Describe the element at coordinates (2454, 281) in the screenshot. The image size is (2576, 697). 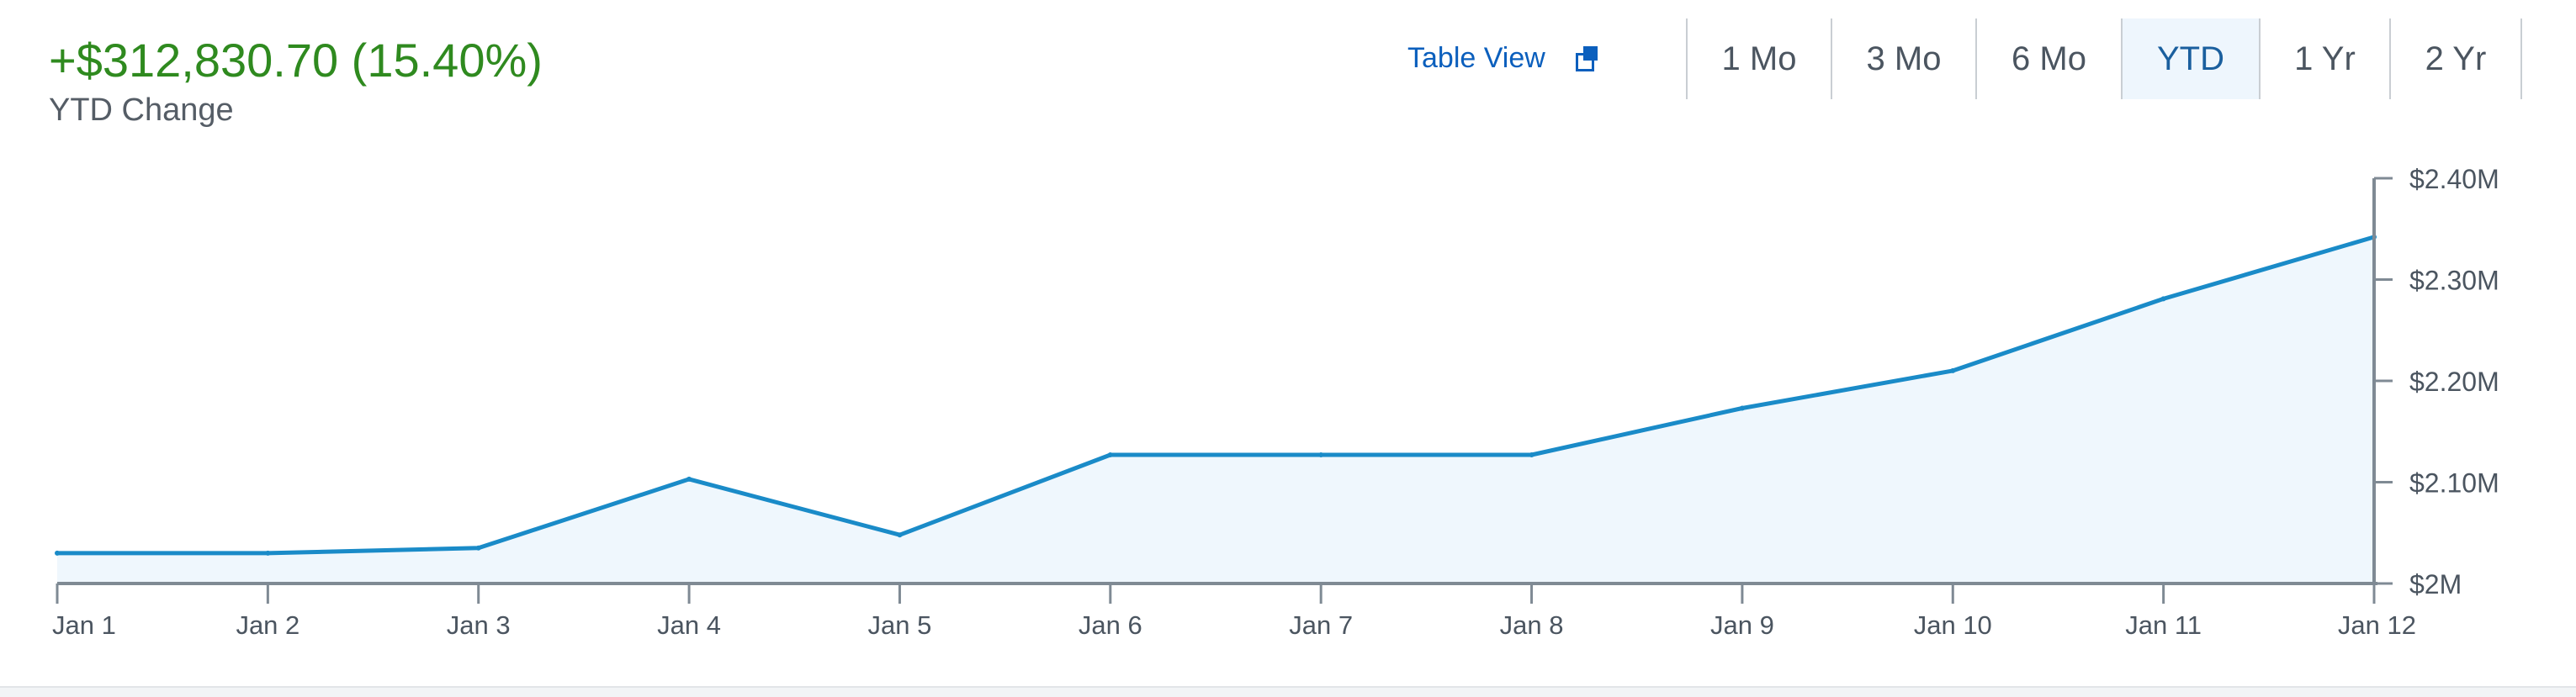
I see `y-tick-label: $2.30M` at that location.